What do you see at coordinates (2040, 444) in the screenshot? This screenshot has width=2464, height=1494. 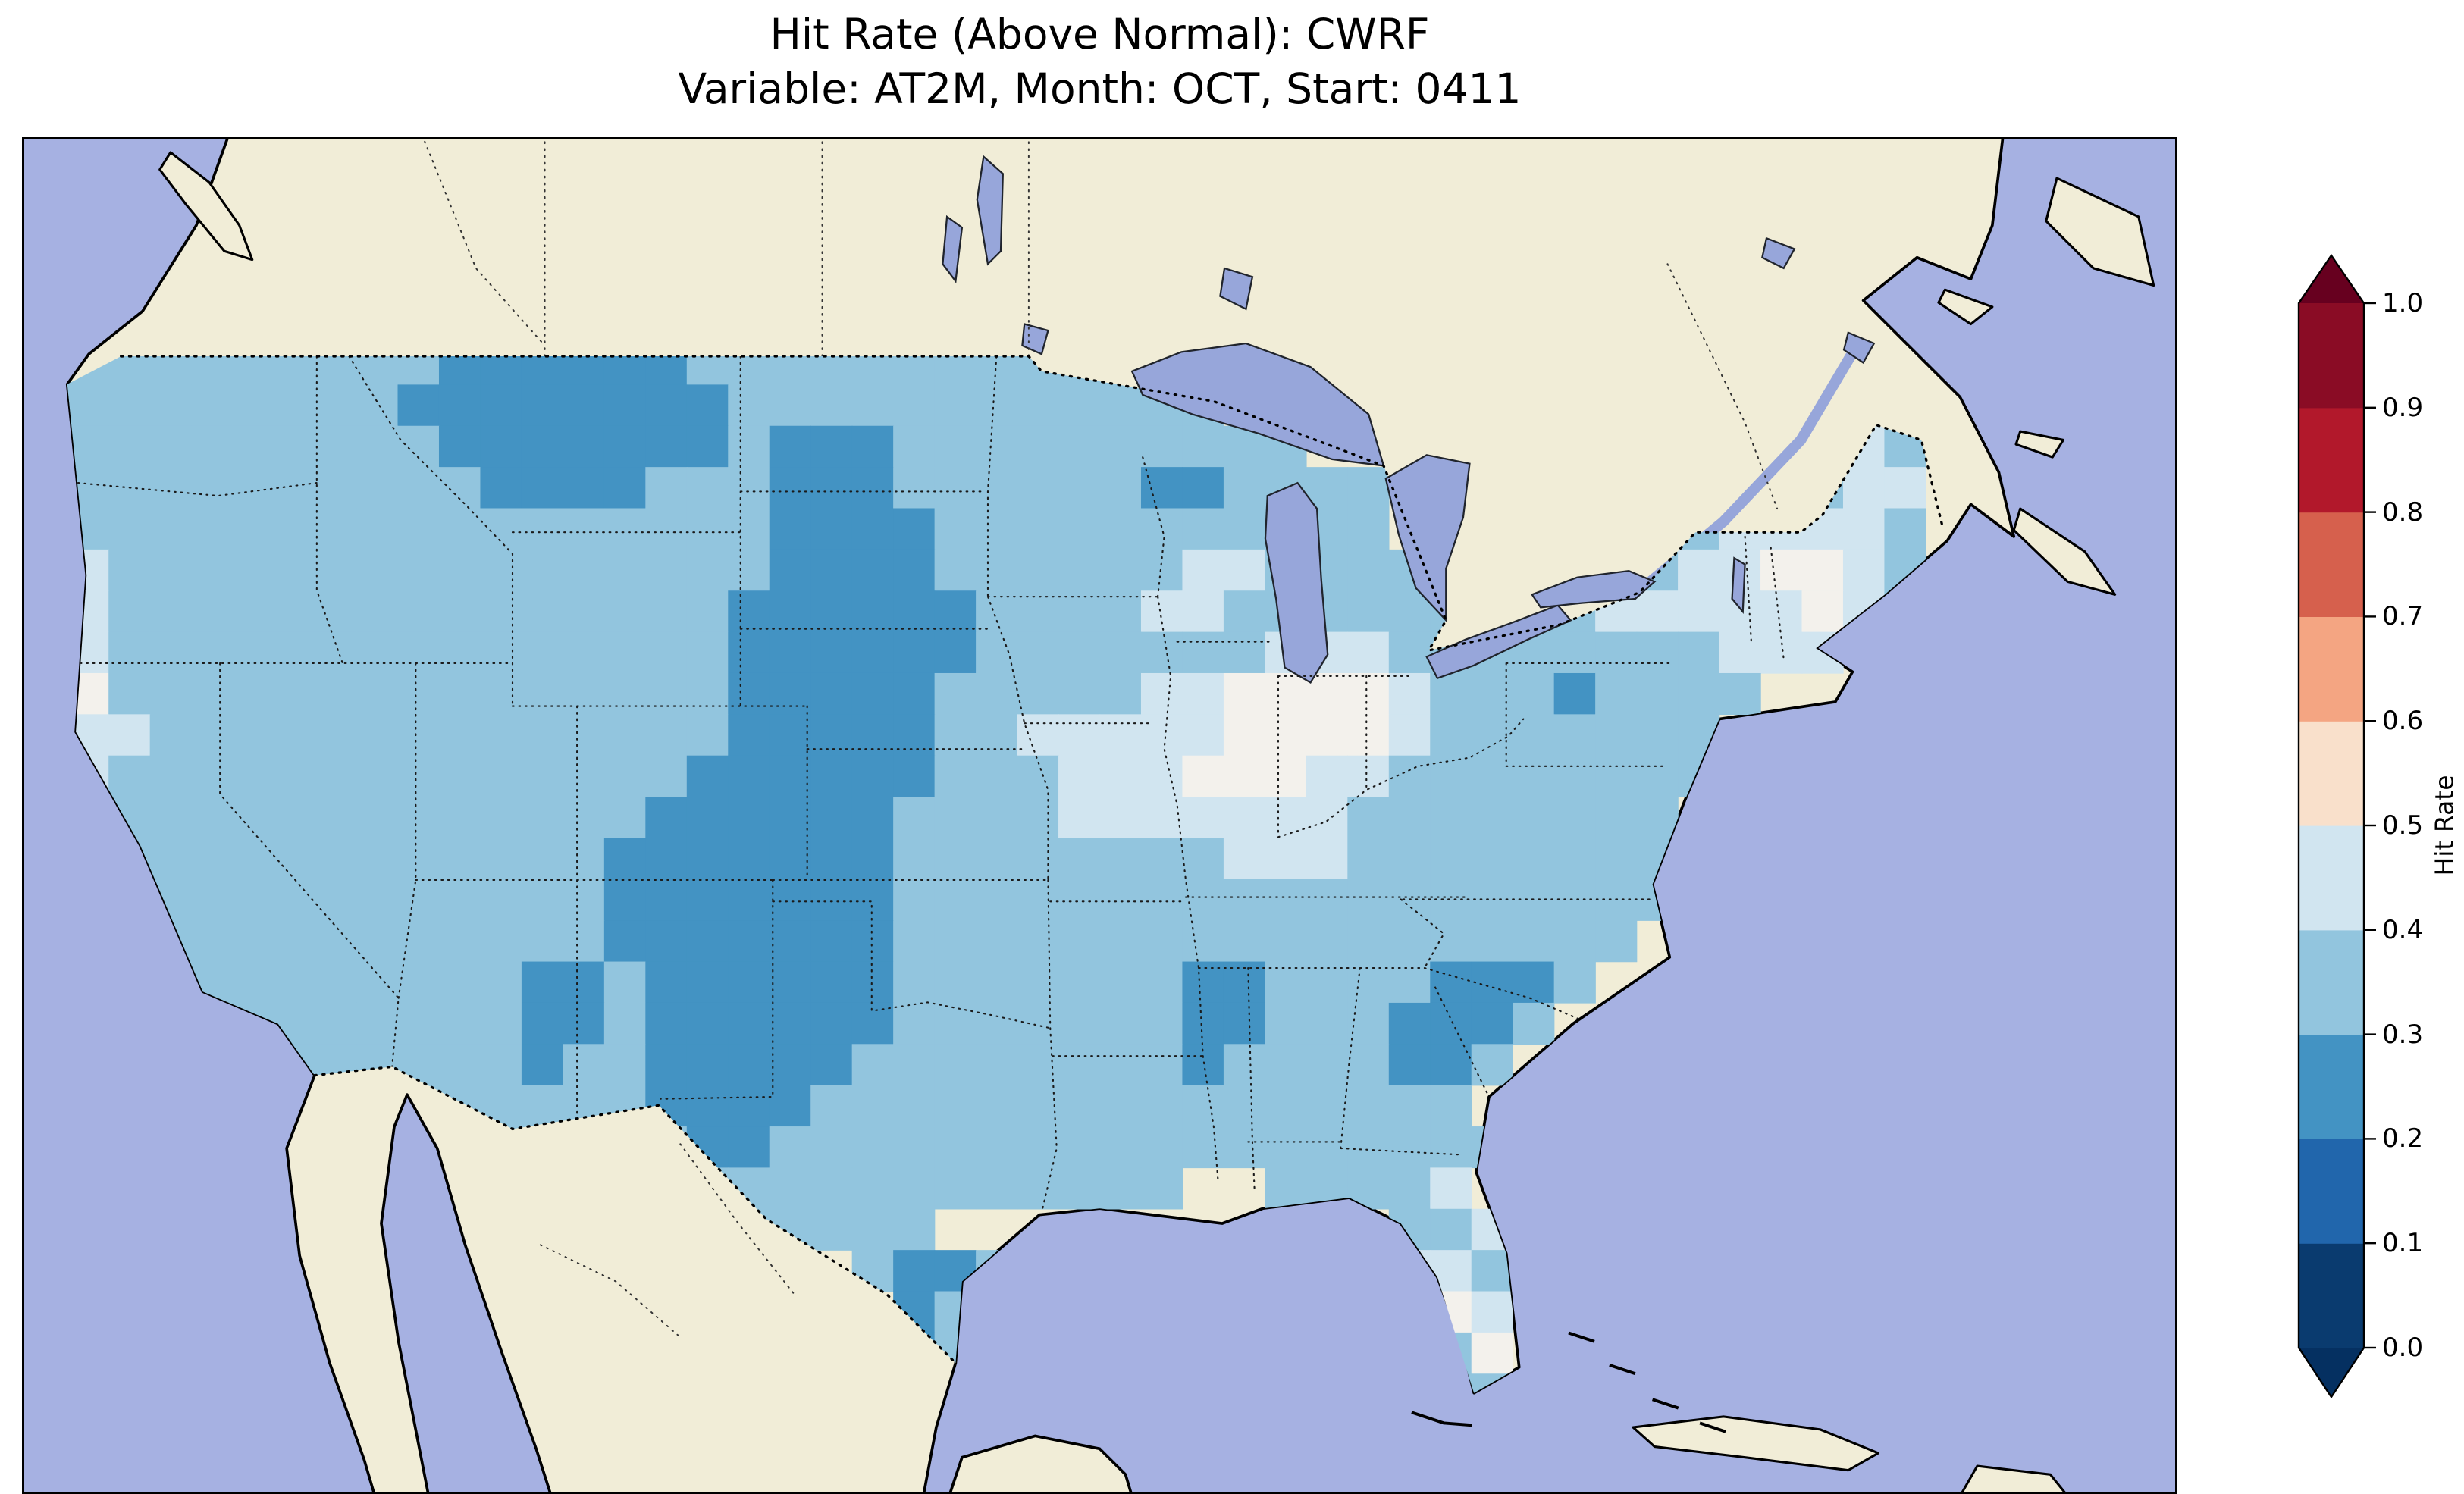 I see `prince-edward-island` at bounding box center [2040, 444].